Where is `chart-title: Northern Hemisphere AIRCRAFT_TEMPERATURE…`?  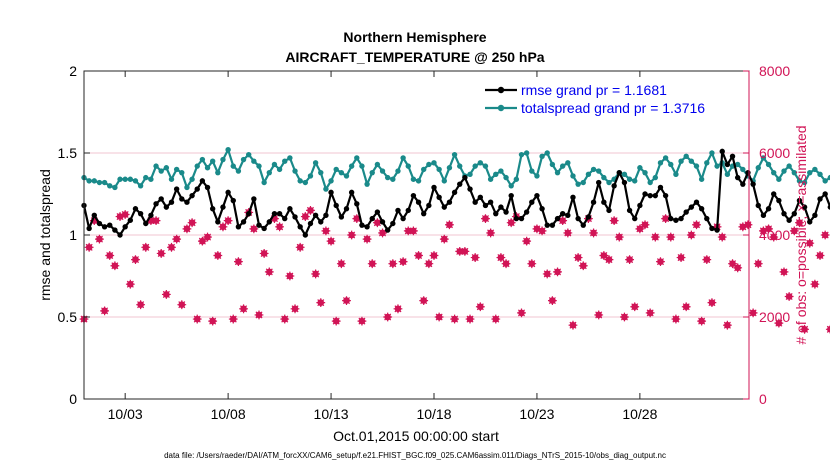 chart-title: Northern Hemisphere AIRCRAFT_TEMPERATURE… is located at coordinates (414, 47).